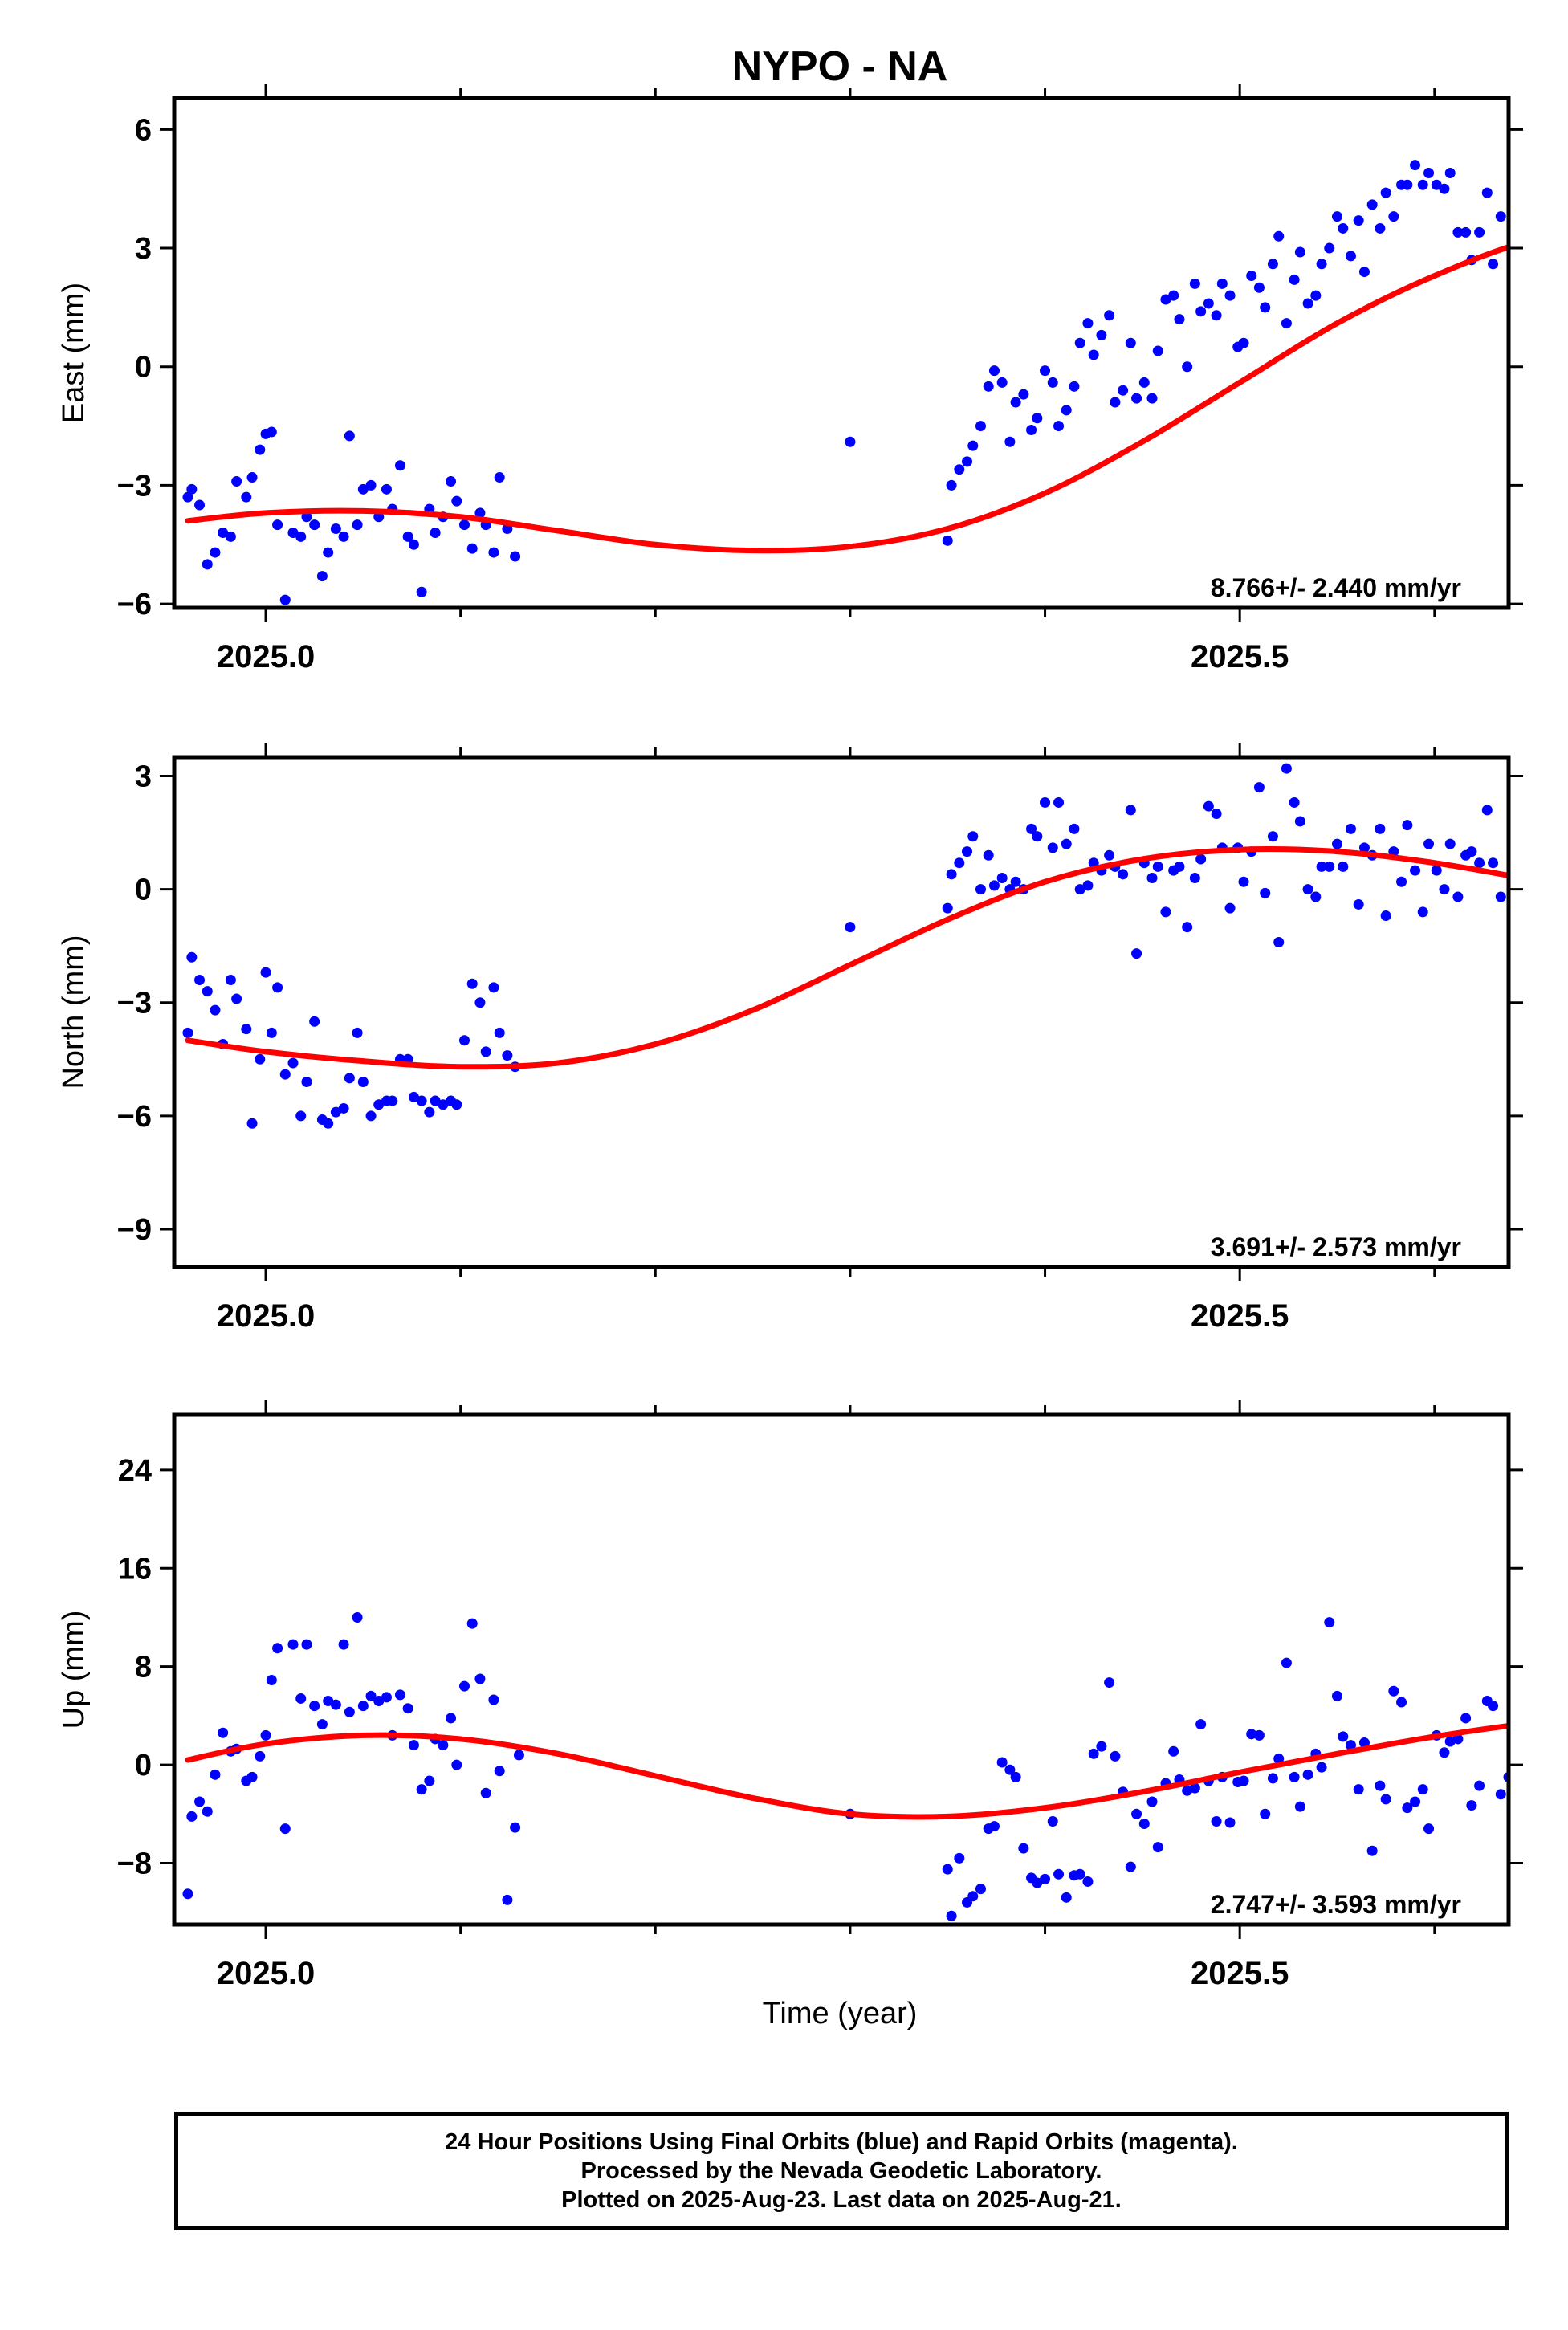 The image size is (1568, 2330). What do you see at coordinates (143, 368) in the screenshot?
I see `y-tick-label: 0` at bounding box center [143, 368].